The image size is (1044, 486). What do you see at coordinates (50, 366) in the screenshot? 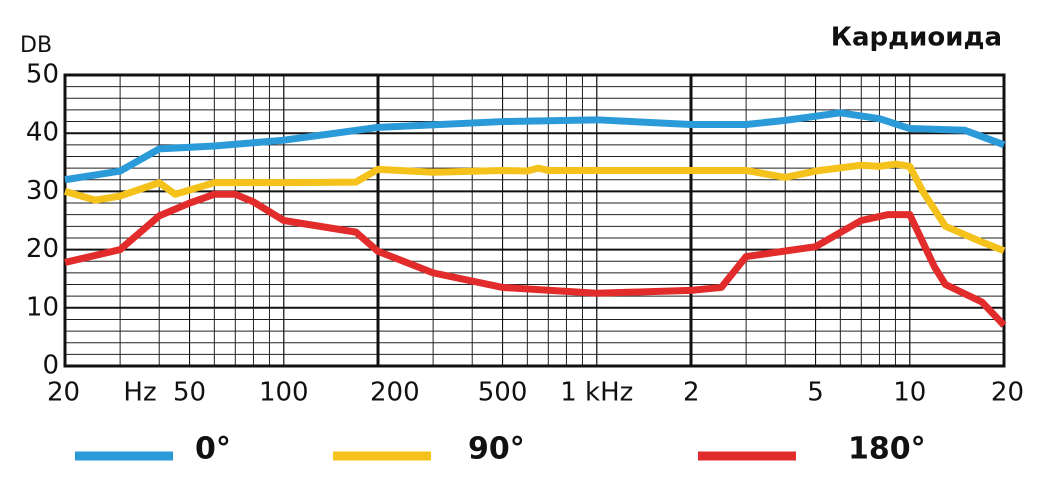
I see `y-tick-label: 0` at bounding box center [50, 366].